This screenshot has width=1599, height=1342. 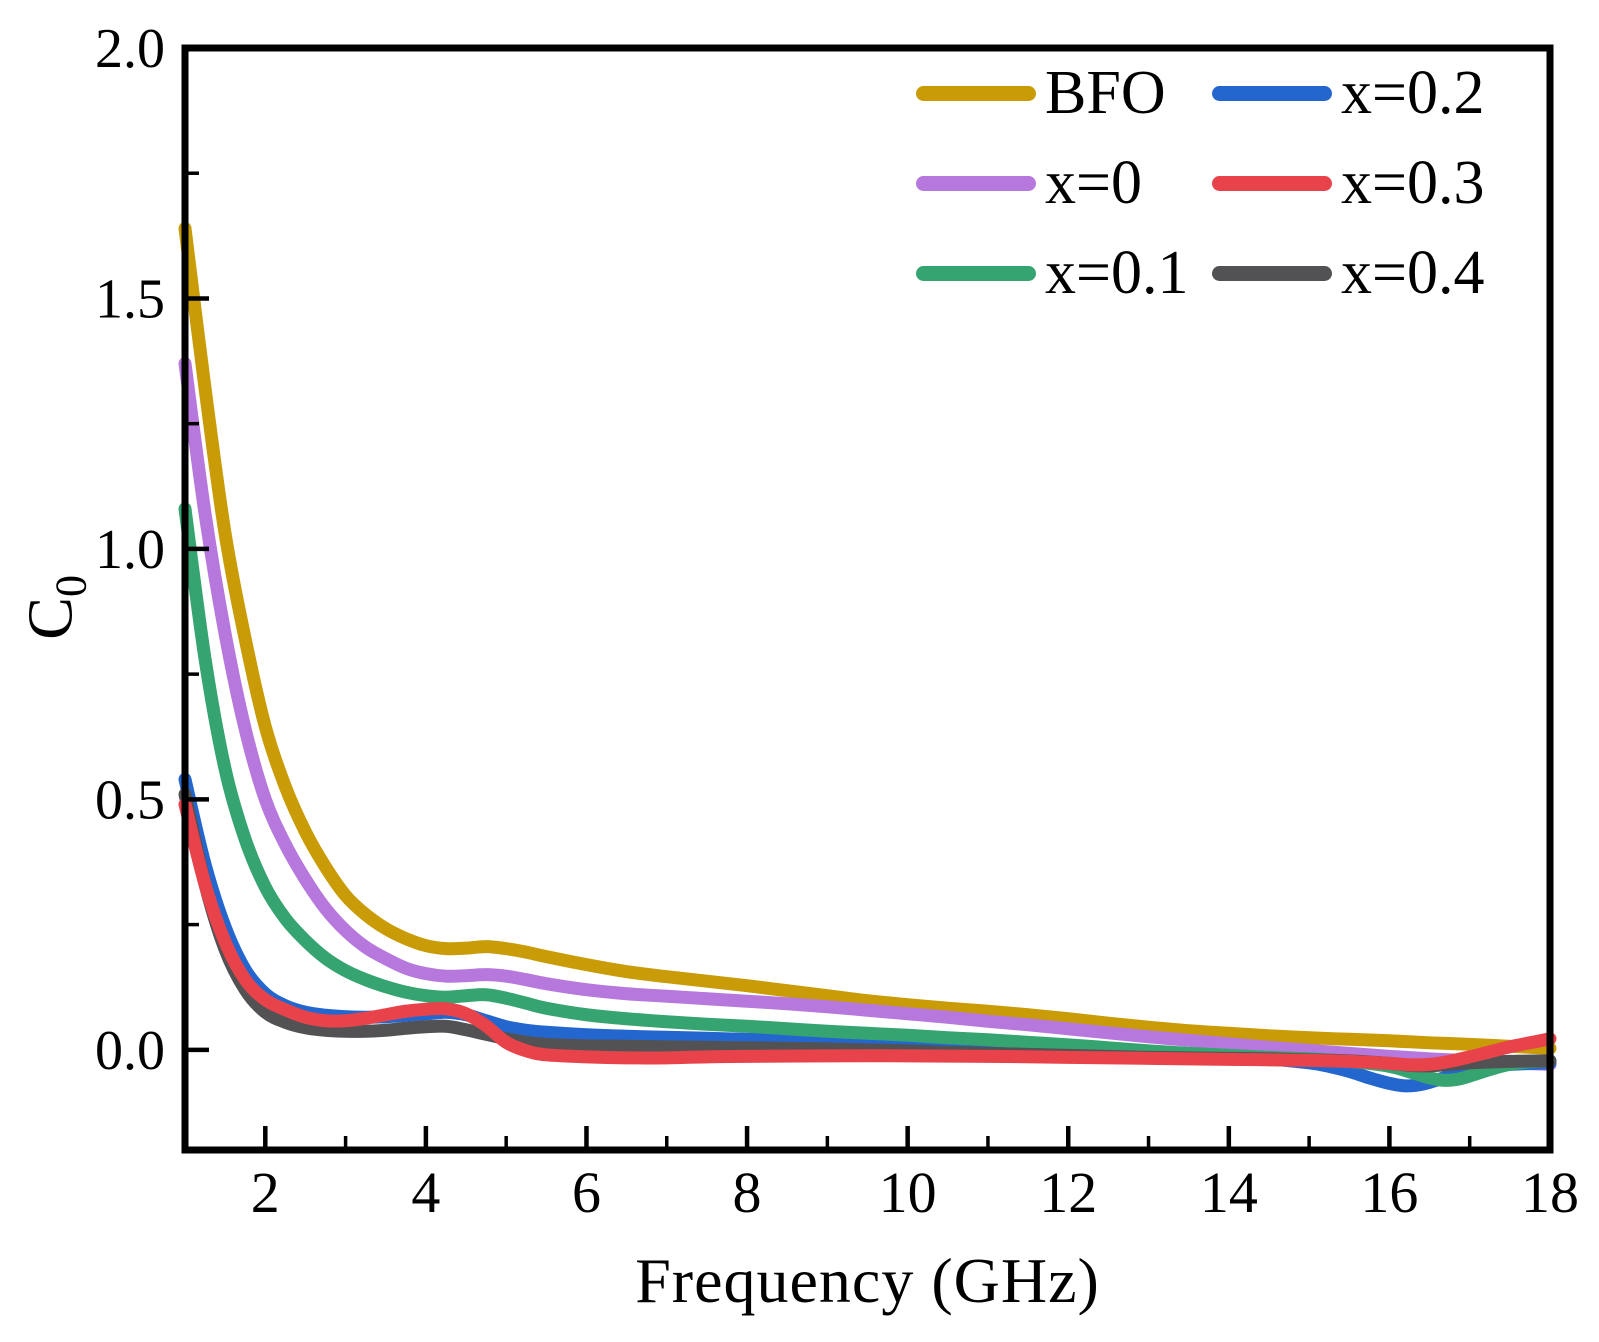 What do you see at coordinates (908, 1192) in the screenshot?
I see `x-tick-label: 10` at bounding box center [908, 1192].